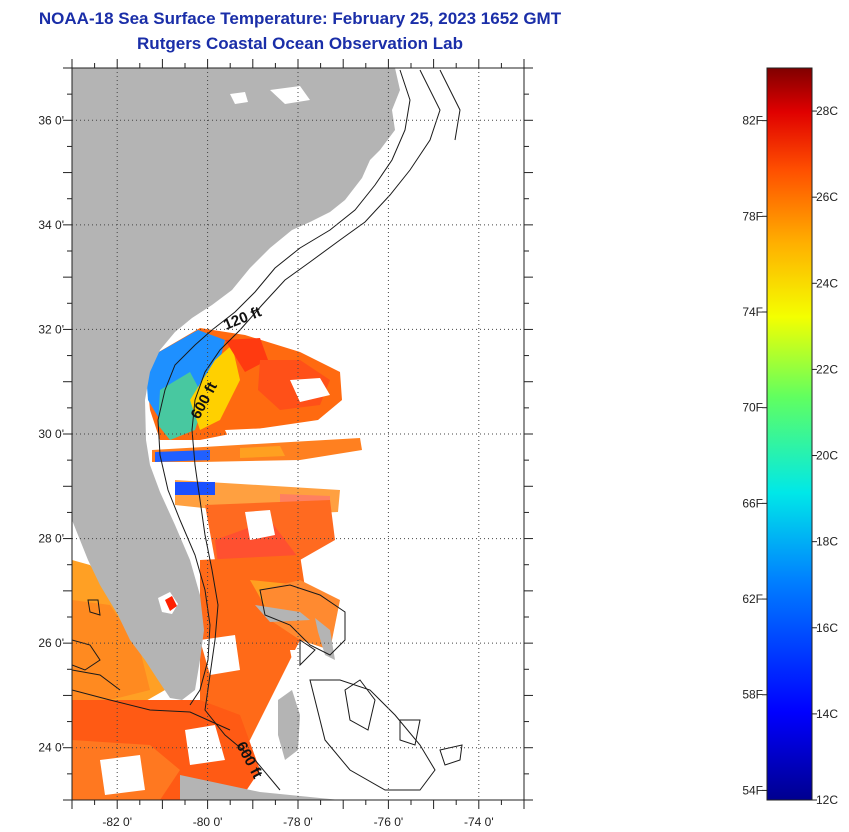  Describe the element at coordinates (51, 539) in the screenshot. I see `lat-tick-label: 28 0'` at that location.